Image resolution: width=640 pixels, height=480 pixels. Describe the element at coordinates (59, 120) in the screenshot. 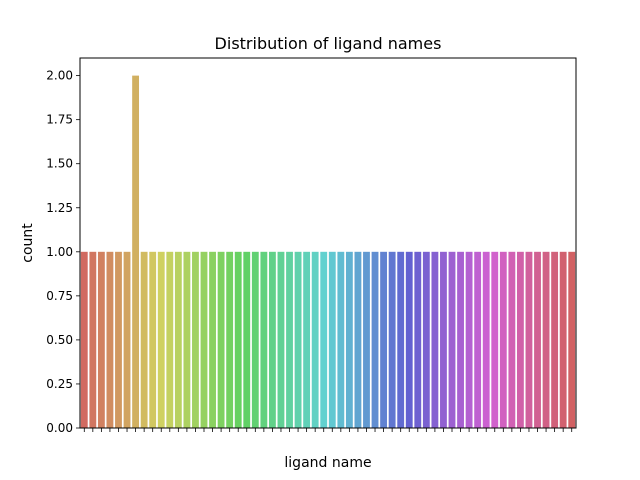

I see `y-tick-label: 1.75` at that location.